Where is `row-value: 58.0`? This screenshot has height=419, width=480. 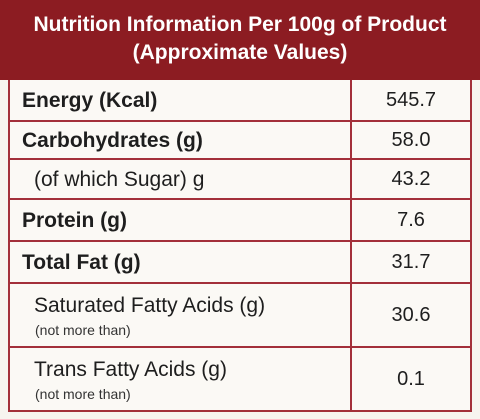
row-value: 58.0 is located at coordinates (411, 140).